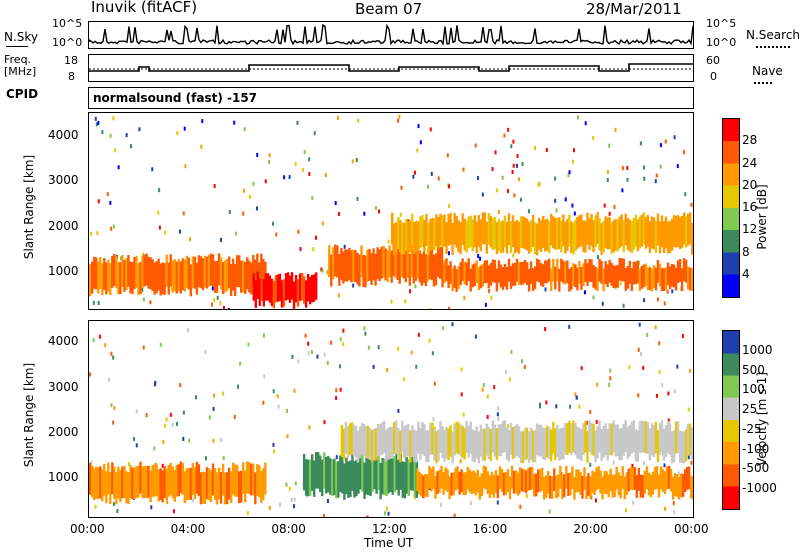 This screenshot has height=554, width=800. What do you see at coordinates (63, 135) in the screenshot?
I see `power-ytick-4000: 4000` at bounding box center [63, 135].